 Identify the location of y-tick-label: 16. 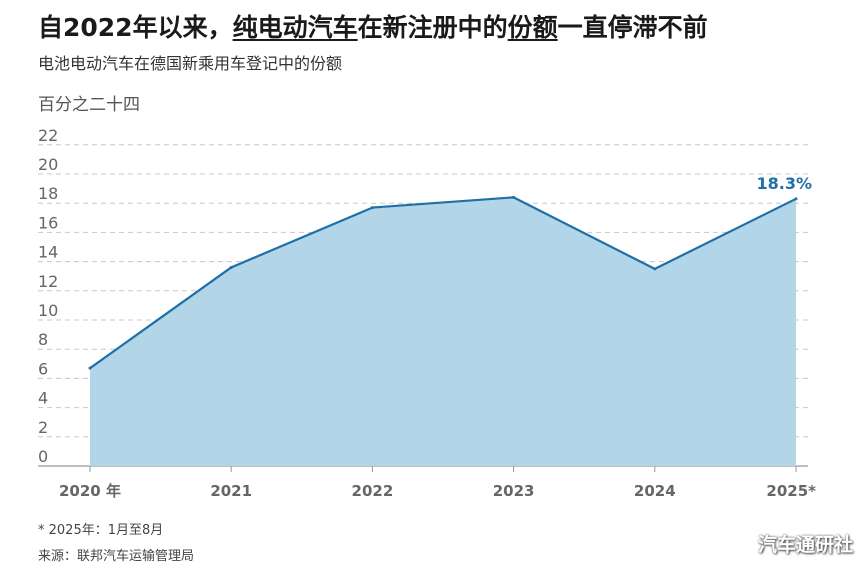
(48, 222).